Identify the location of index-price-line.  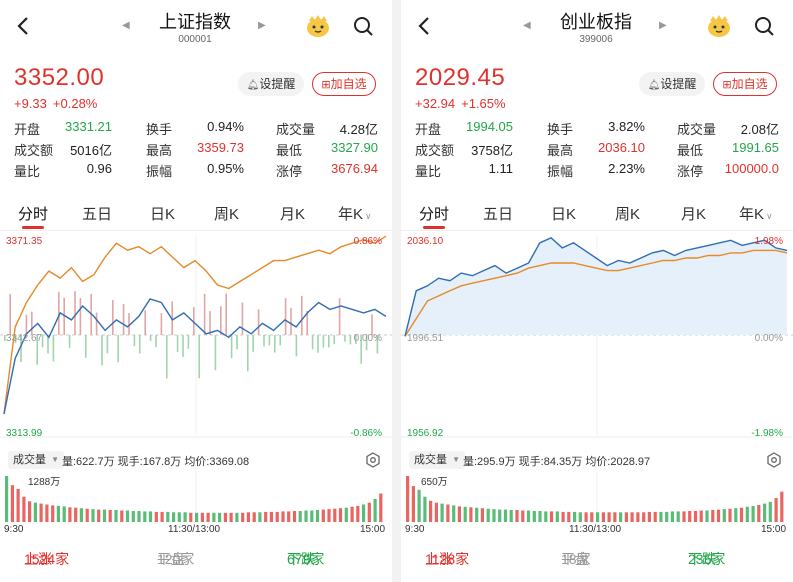
(596, 286).